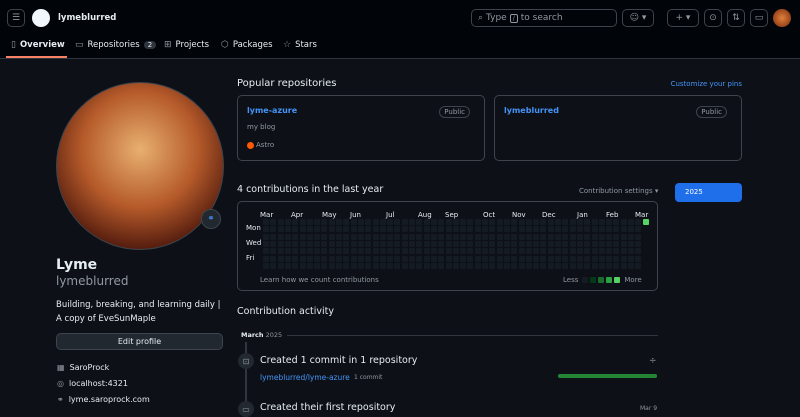 The width and height of the screenshot is (800, 417). I want to click on tab-projects: ⊞ Projects, so click(187, 45).